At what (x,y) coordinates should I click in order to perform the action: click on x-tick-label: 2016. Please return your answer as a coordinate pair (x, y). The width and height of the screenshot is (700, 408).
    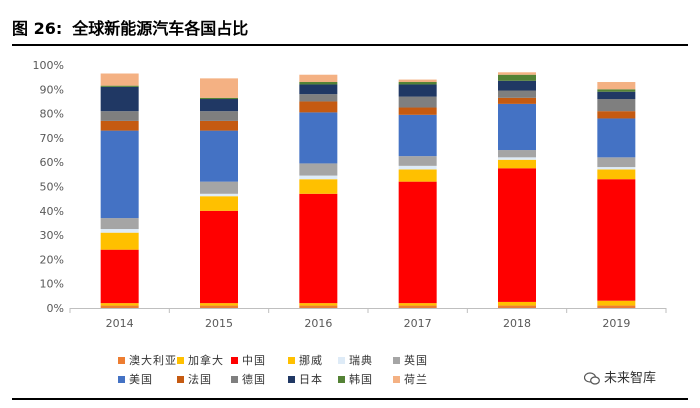
    Looking at the image, I should click on (318, 323).